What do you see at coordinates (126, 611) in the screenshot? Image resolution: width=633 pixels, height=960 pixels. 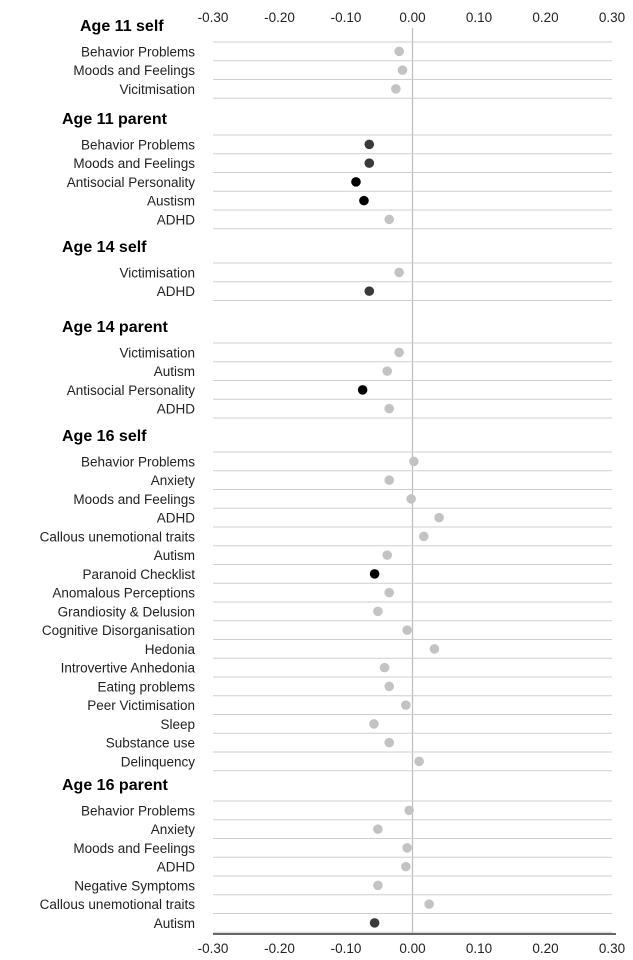 I see `row-label: Grandiosity & Delusion` at bounding box center [126, 611].